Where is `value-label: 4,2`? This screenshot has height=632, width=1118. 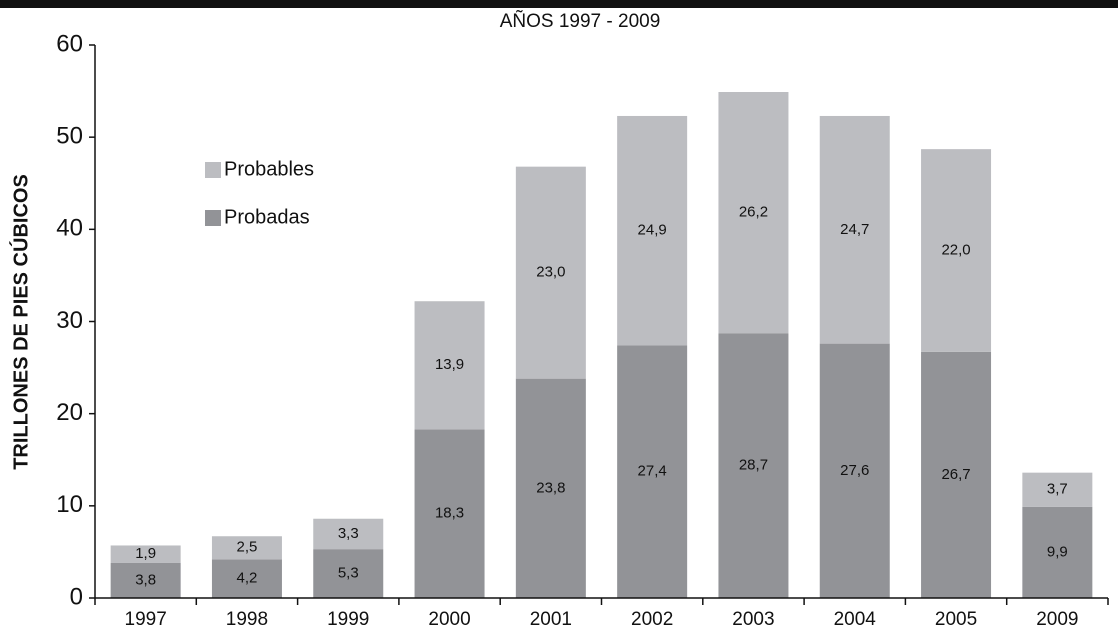 value-label: 4,2 is located at coordinates (247, 578).